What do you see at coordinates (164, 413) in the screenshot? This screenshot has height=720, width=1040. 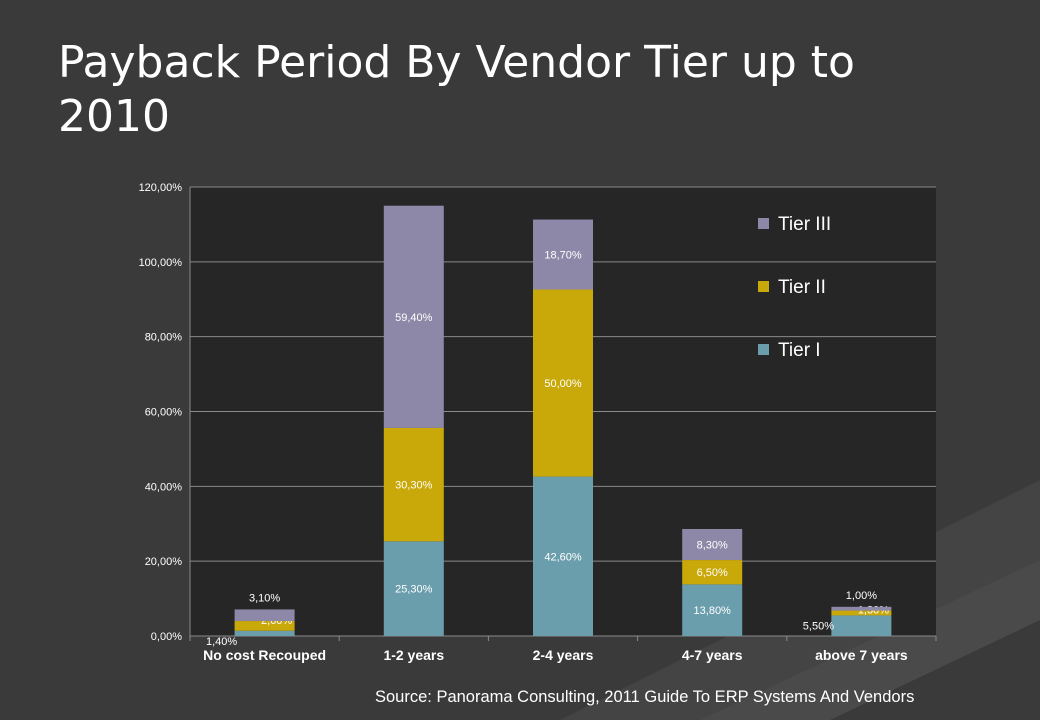 I see `y-tick-label: 60,00%` at bounding box center [164, 413].